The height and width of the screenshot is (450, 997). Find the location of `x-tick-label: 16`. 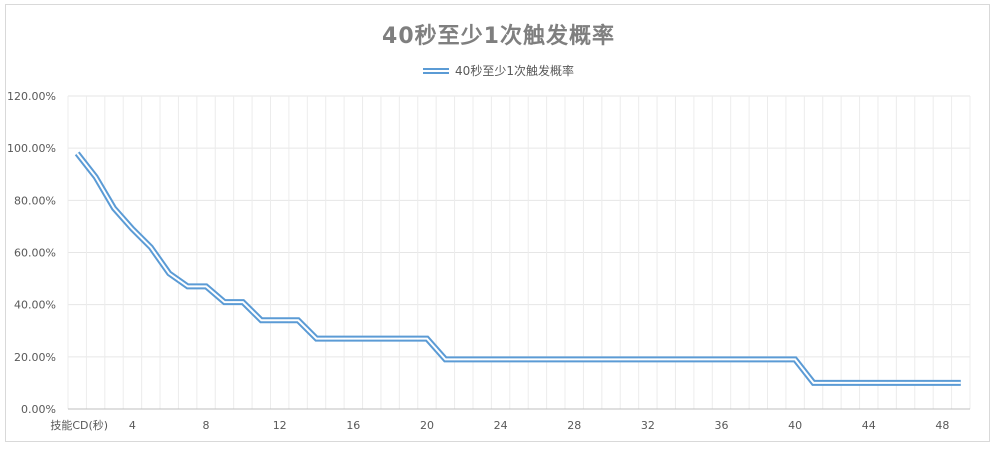

x-tick-label: 16 is located at coordinates (353, 425).